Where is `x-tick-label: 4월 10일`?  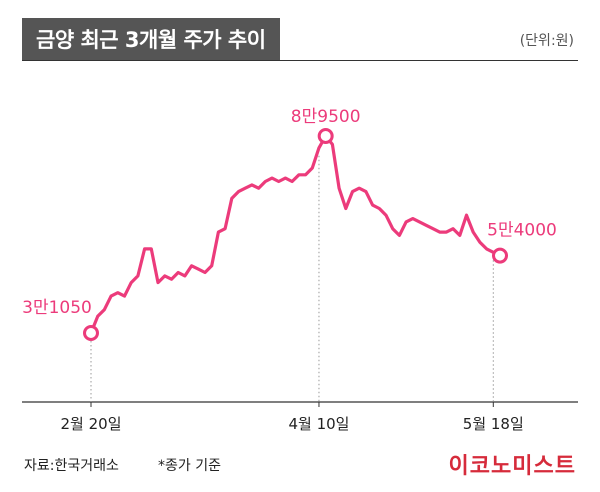
x-tick-label: 4월 10일 is located at coordinates (318, 424).